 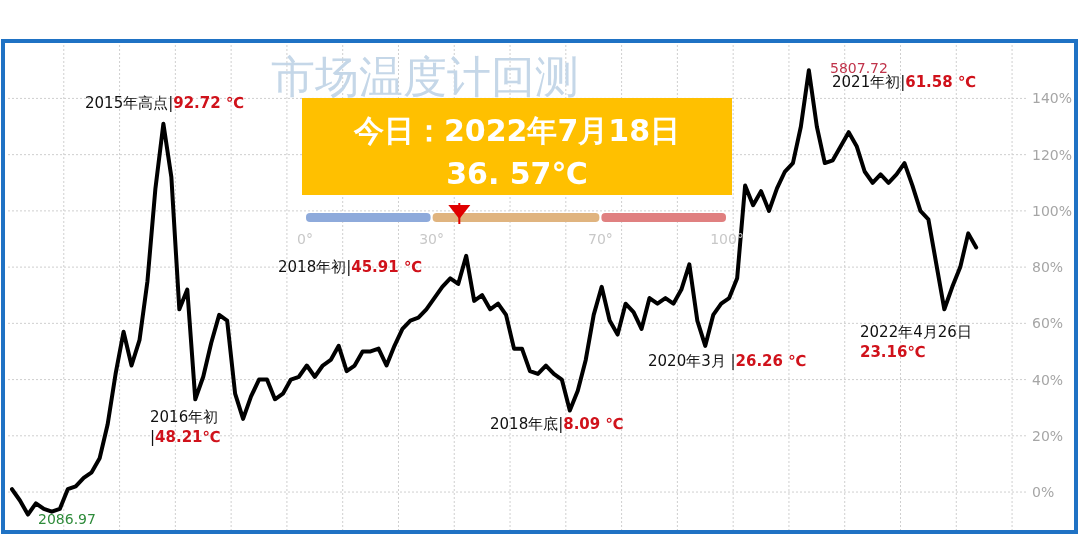 What do you see at coordinates (1043, 492) in the screenshot?
I see `y-tick-label: 0%` at bounding box center [1043, 492].